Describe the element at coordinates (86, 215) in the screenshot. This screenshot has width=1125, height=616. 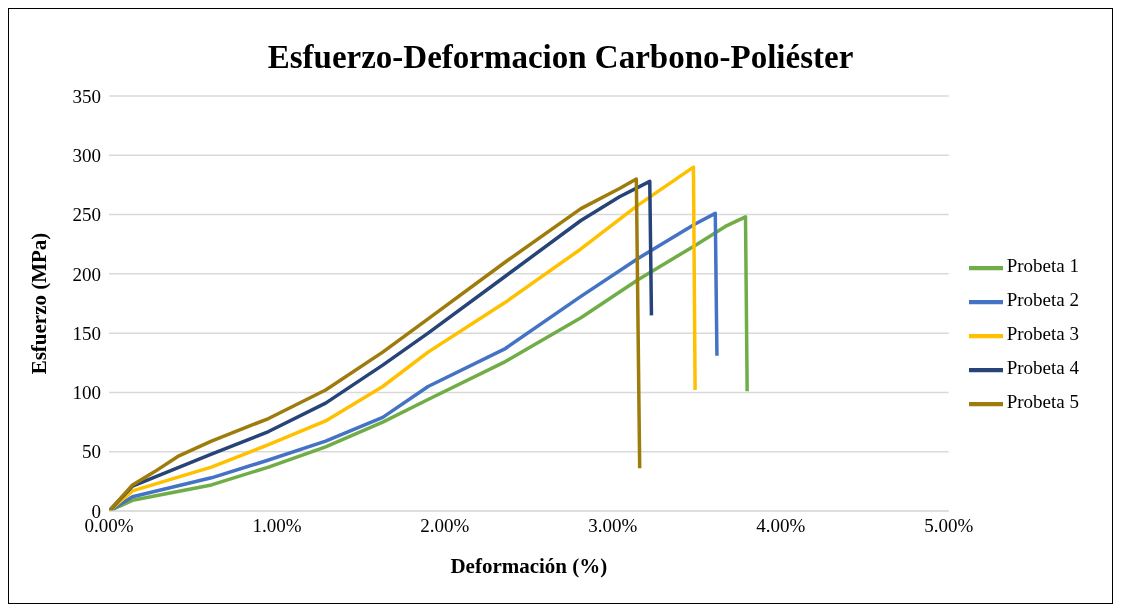
I see `y-tick-label: 250` at that location.